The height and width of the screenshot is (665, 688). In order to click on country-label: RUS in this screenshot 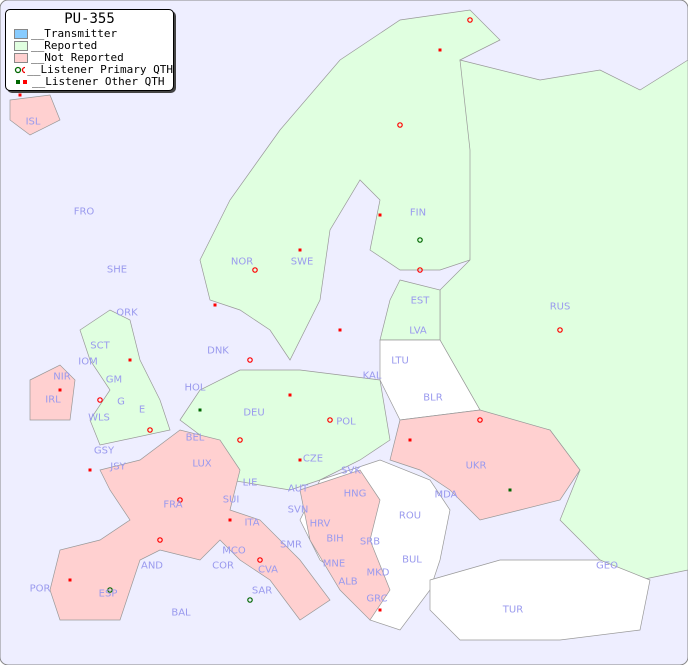, I will do `click(560, 307)`.